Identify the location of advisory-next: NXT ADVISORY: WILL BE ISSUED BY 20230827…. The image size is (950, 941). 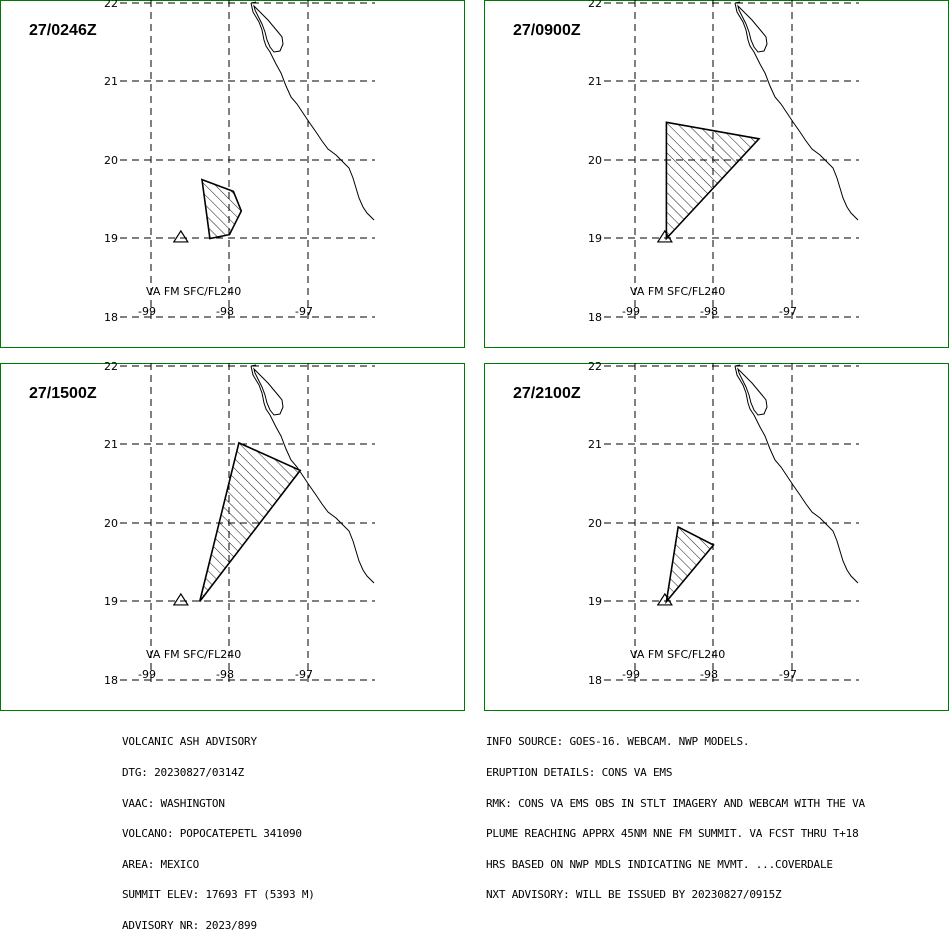
(634, 895).